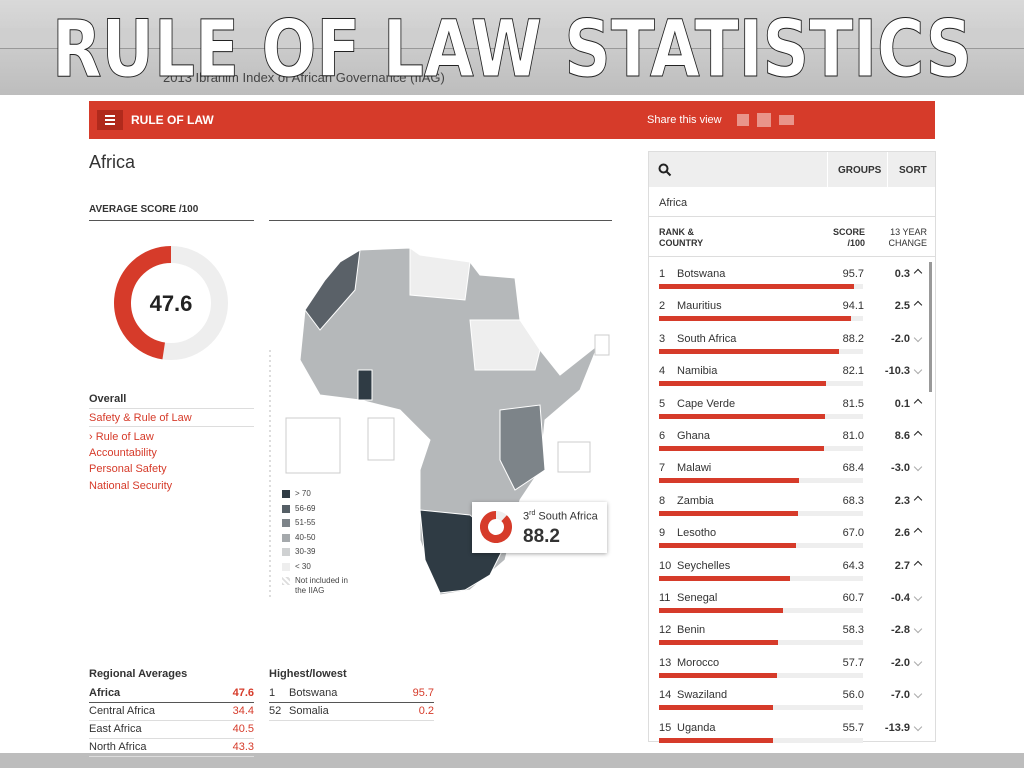 This screenshot has height=768, width=1024. What do you see at coordinates (308, 674) in the screenshot?
I see `highlow-title: Highest/lowest` at bounding box center [308, 674].